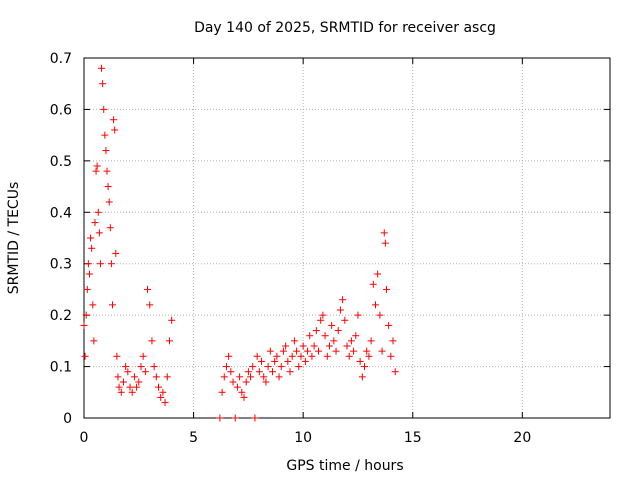  What do you see at coordinates (61, 265) in the screenshot?
I see `y-tick-label: 0.3` at bounding box center [61, 265].